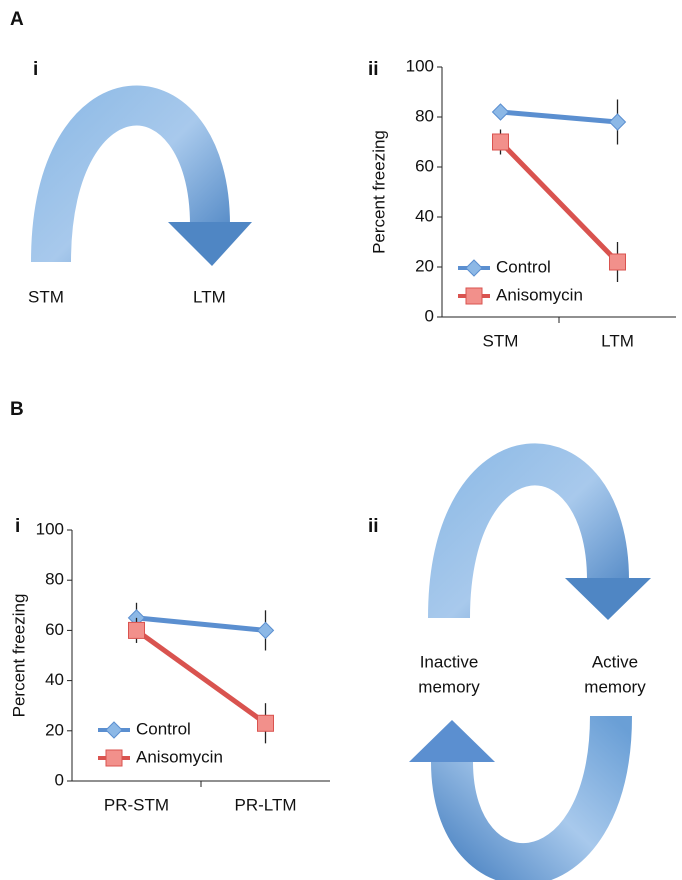  What do you see at coordinates (617, 340) in the screenshot?
I see `x-tick-label: LTM` at bounding box center [617, 340].